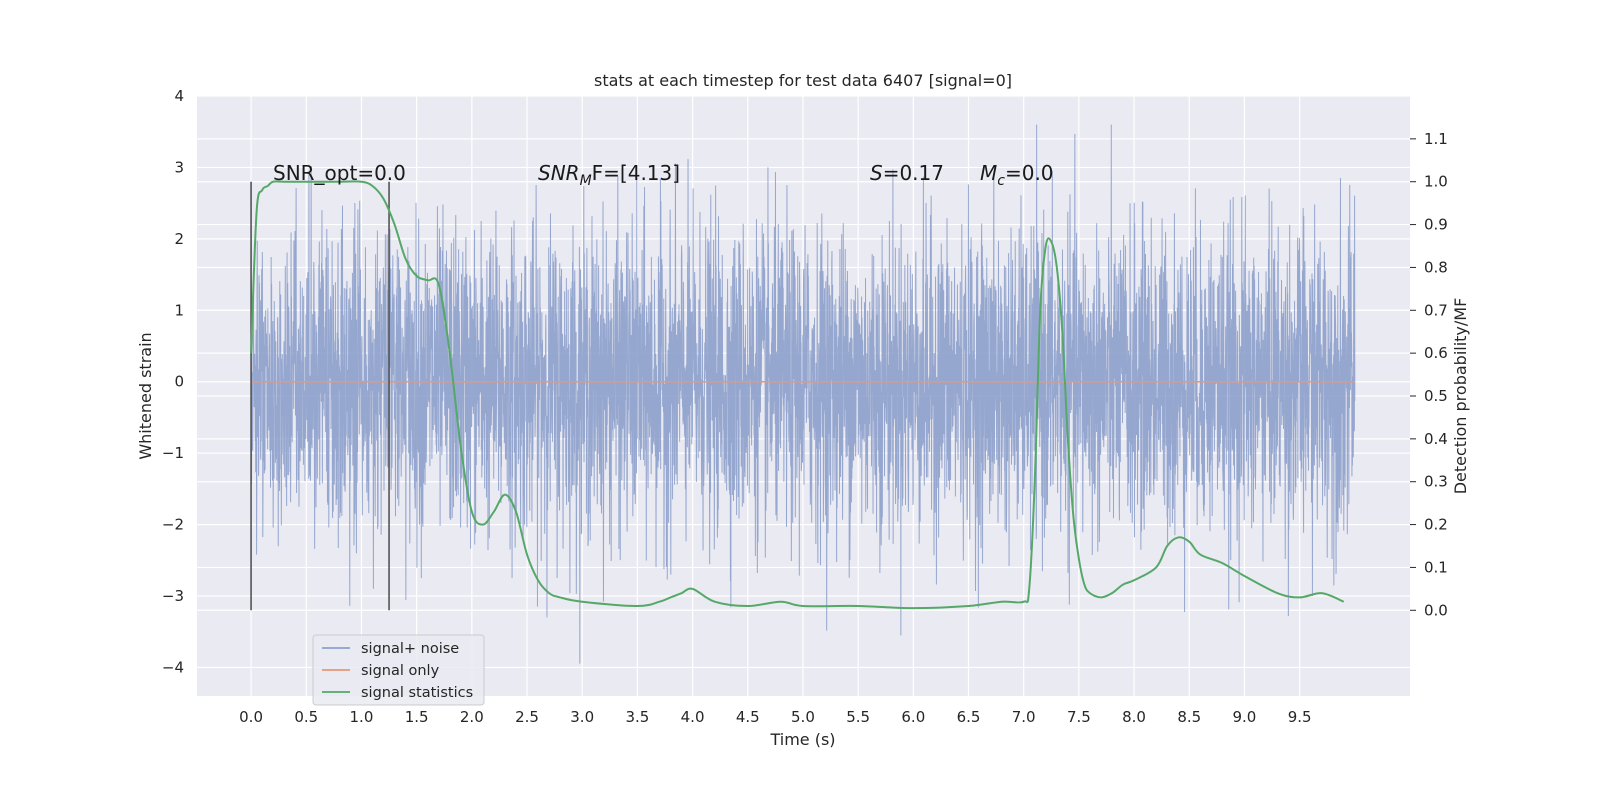  I want to click on y-right-tick-label: 0.4, so click(1436, 439).